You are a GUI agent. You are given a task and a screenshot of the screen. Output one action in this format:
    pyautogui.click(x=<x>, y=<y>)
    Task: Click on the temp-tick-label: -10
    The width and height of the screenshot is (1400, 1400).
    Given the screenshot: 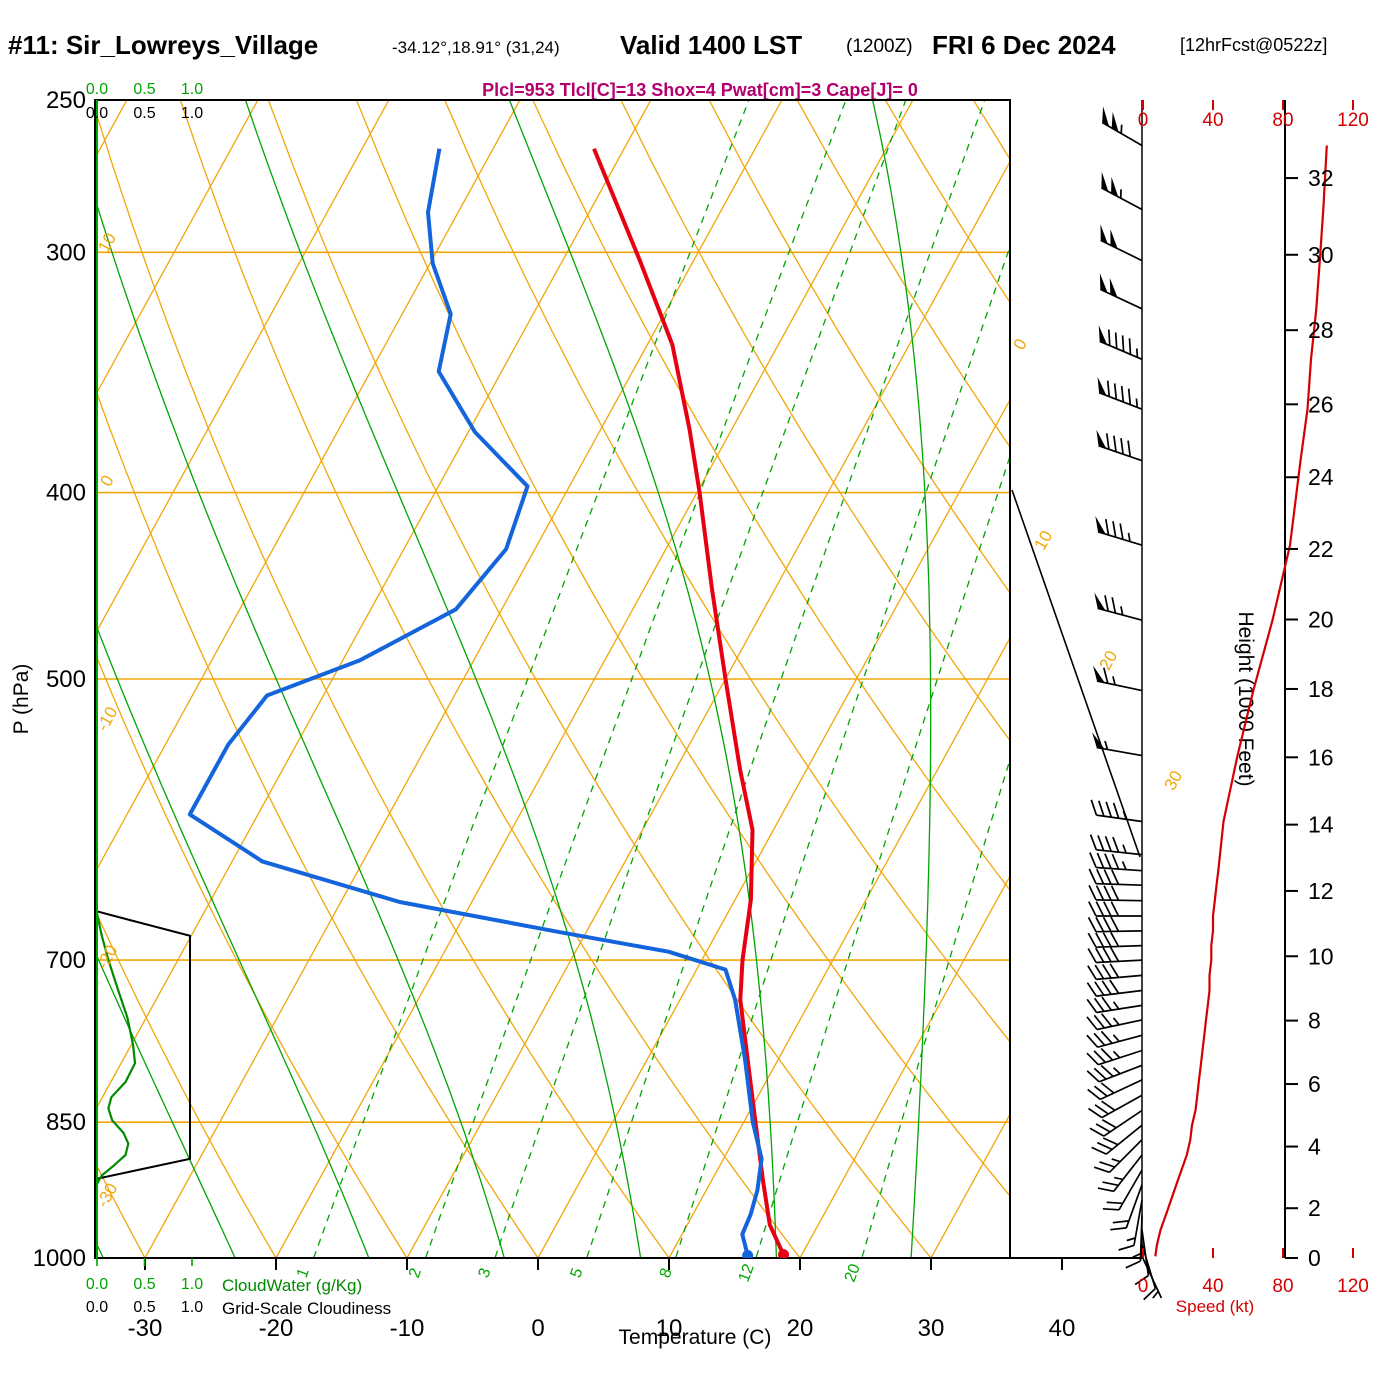 What is the action you would take?
    pyautogui.click(x=407, y=1328)
    